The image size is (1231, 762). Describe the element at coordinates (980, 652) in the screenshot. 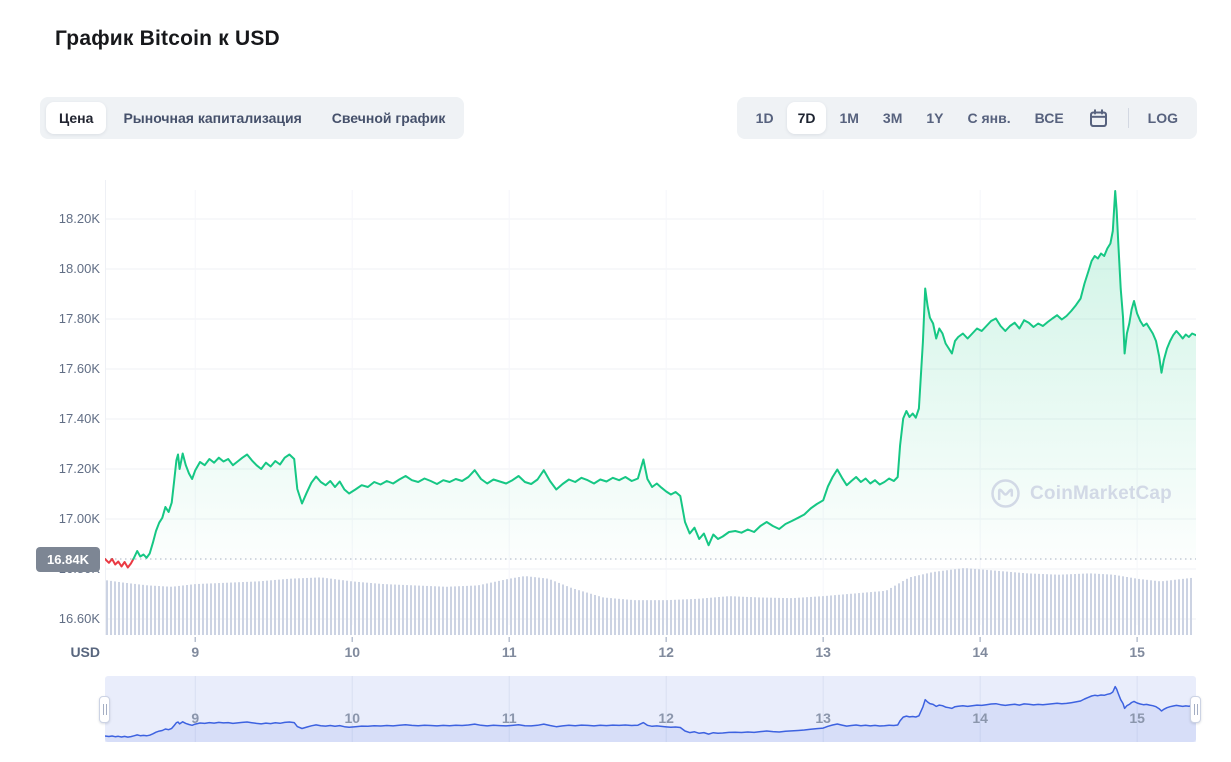

I see `x-axis-label: 14` at that location.